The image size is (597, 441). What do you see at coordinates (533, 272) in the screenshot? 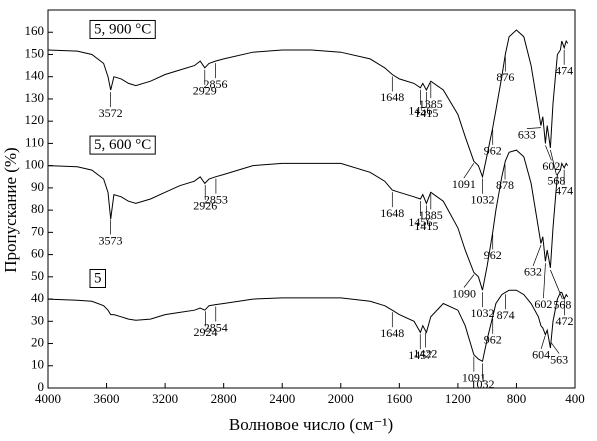
I see `peak-label: 632` at bounding box center [533, 272].